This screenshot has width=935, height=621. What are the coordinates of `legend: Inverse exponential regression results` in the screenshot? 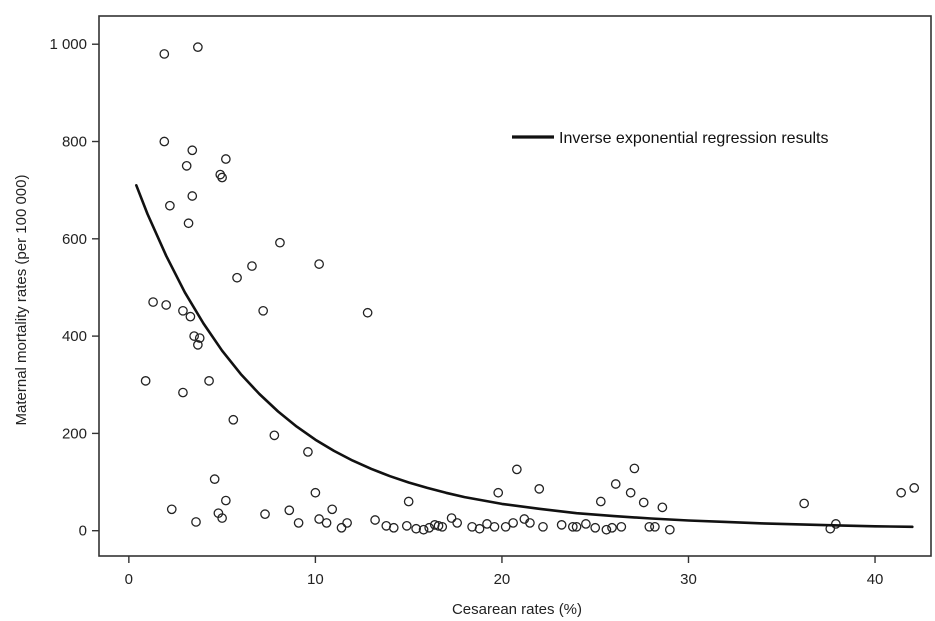 It's located at (670, 138).